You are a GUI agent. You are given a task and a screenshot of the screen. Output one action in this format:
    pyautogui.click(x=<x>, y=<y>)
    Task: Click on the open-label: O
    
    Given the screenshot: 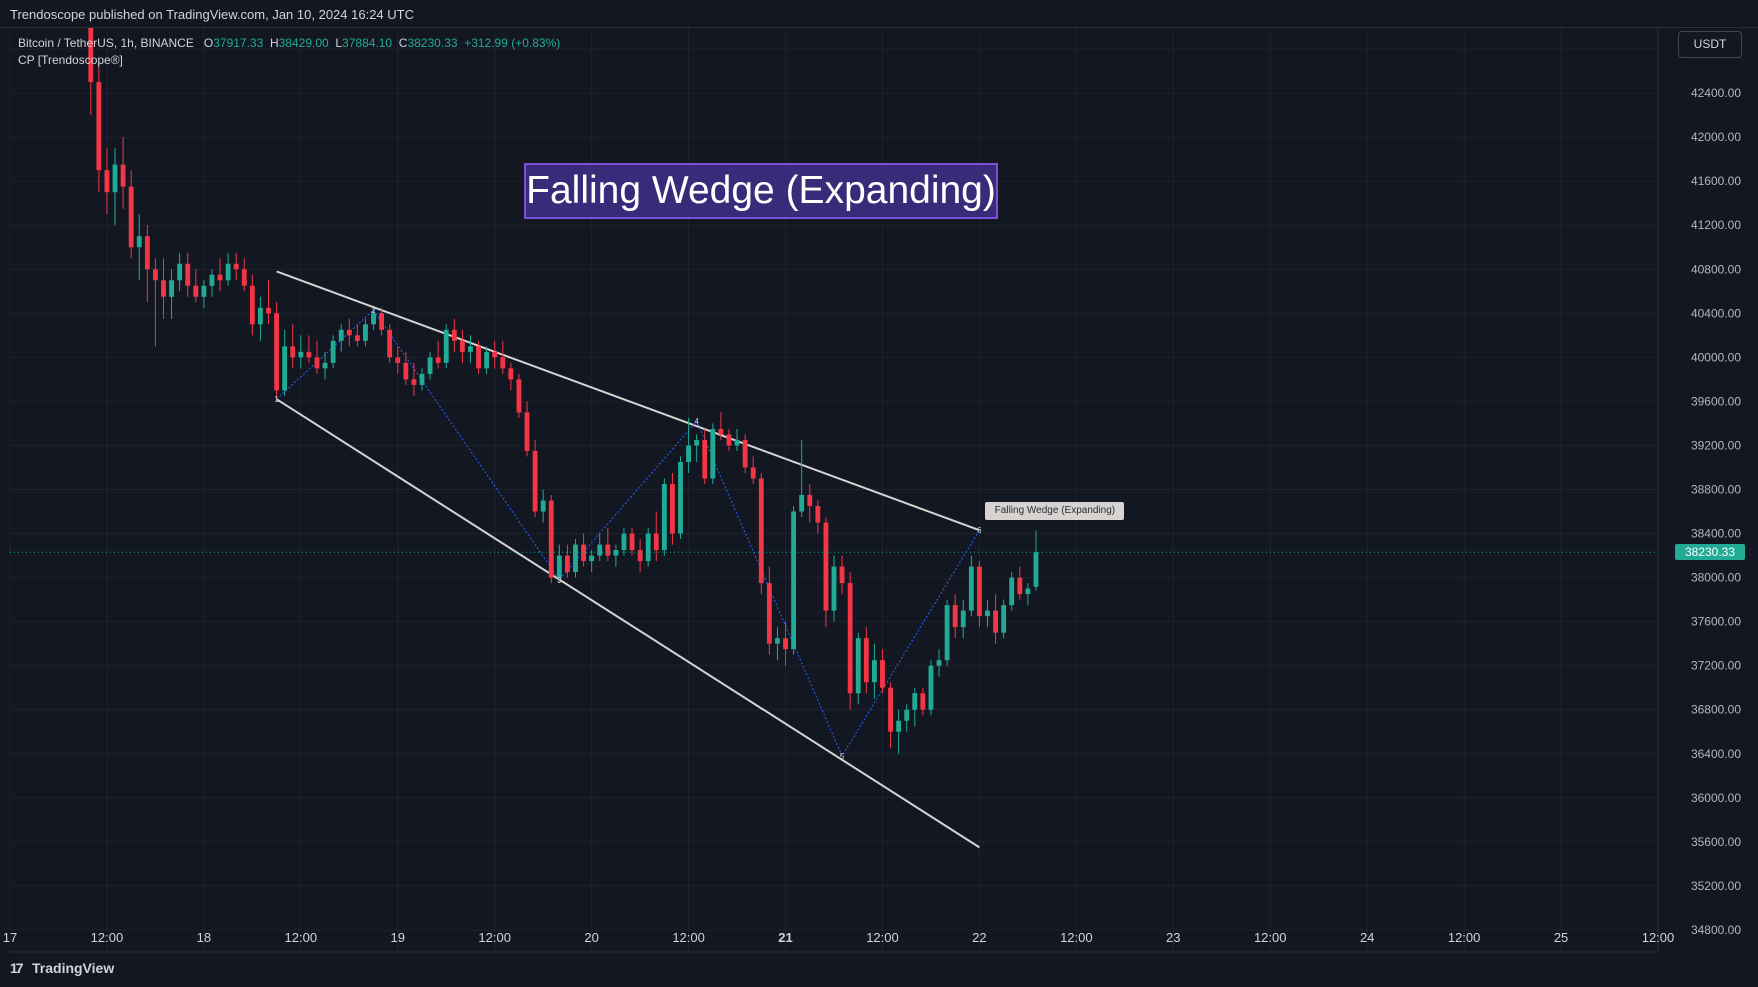 What is the action you would take?
    pyautogui.click(x=208, y=43)
    